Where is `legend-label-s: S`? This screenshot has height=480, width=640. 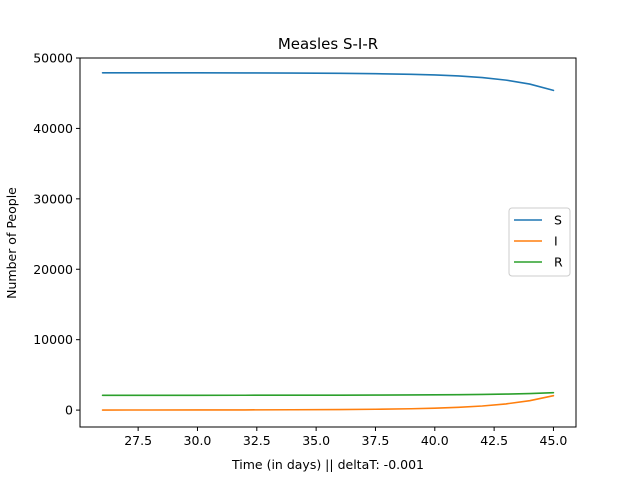
legend-label-s: S is located at coordinates (558, 220).